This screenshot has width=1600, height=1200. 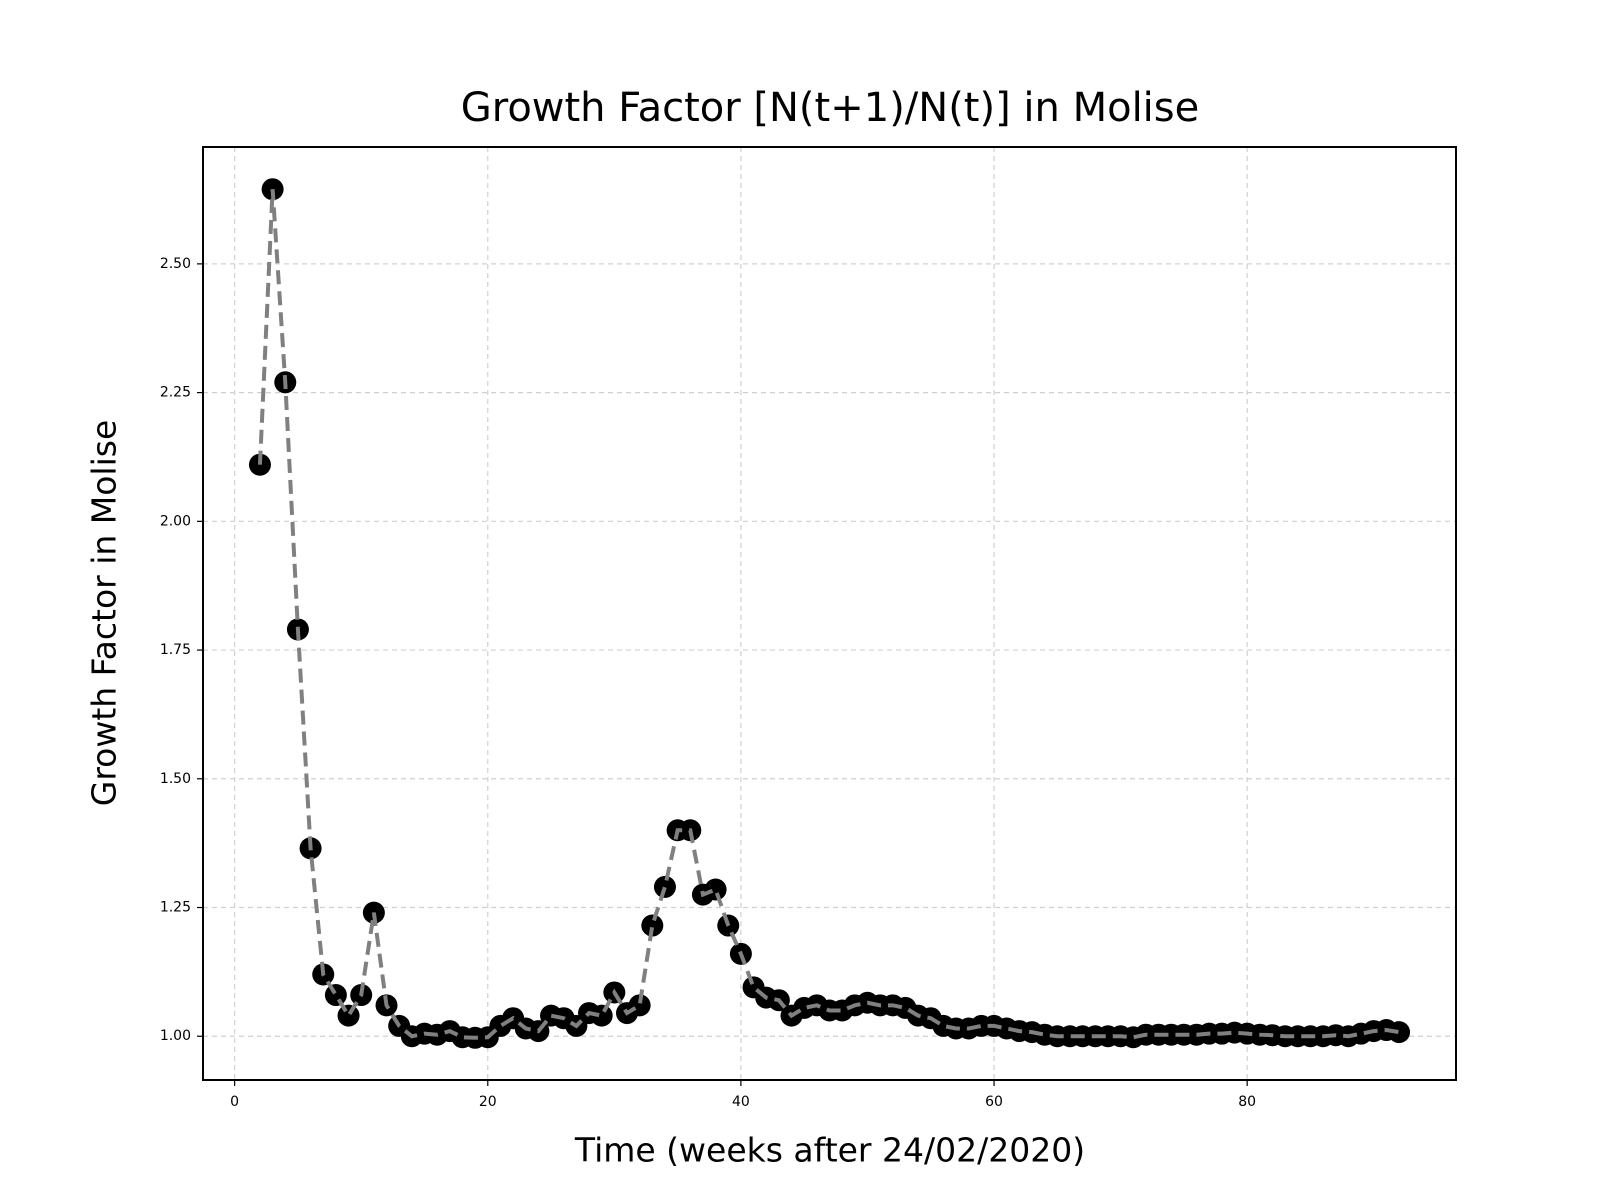 I want to click on y-tick-label: 2.00, so click(x=175, y=521).